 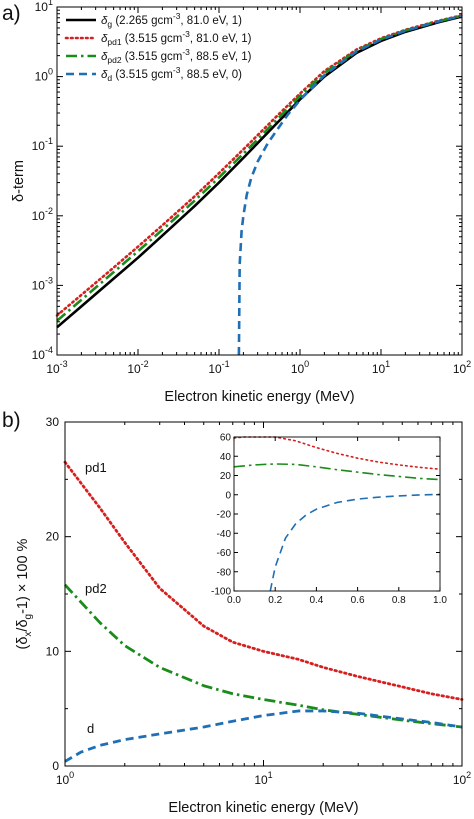 What do you see at coordinates (226, 476) in the screenshot?
I see `inset-y-tick-label: 20` at bounding box center [226, 476].